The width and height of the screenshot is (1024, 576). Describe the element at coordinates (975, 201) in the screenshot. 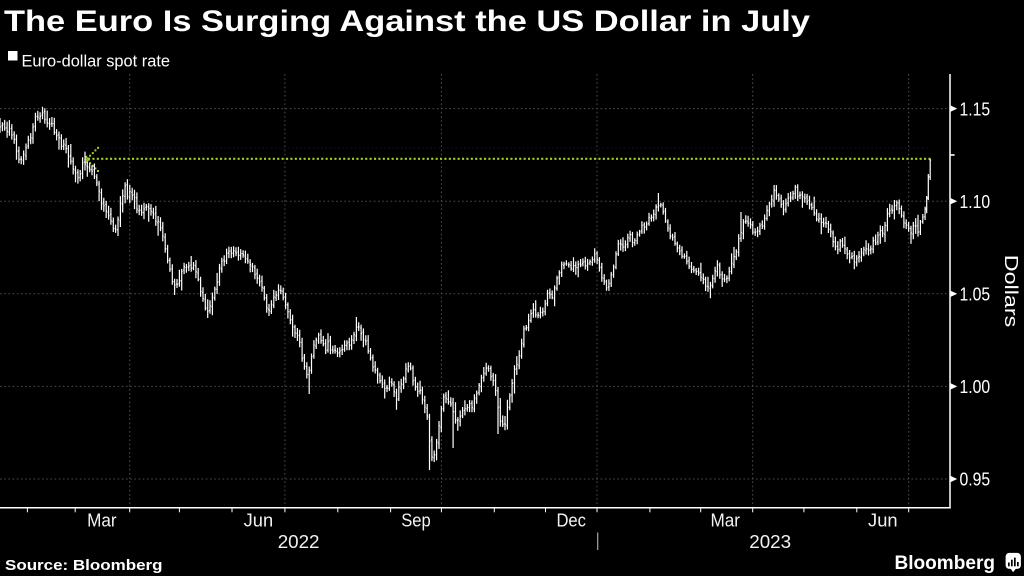

I see `svg-text: 1.10` at that location.